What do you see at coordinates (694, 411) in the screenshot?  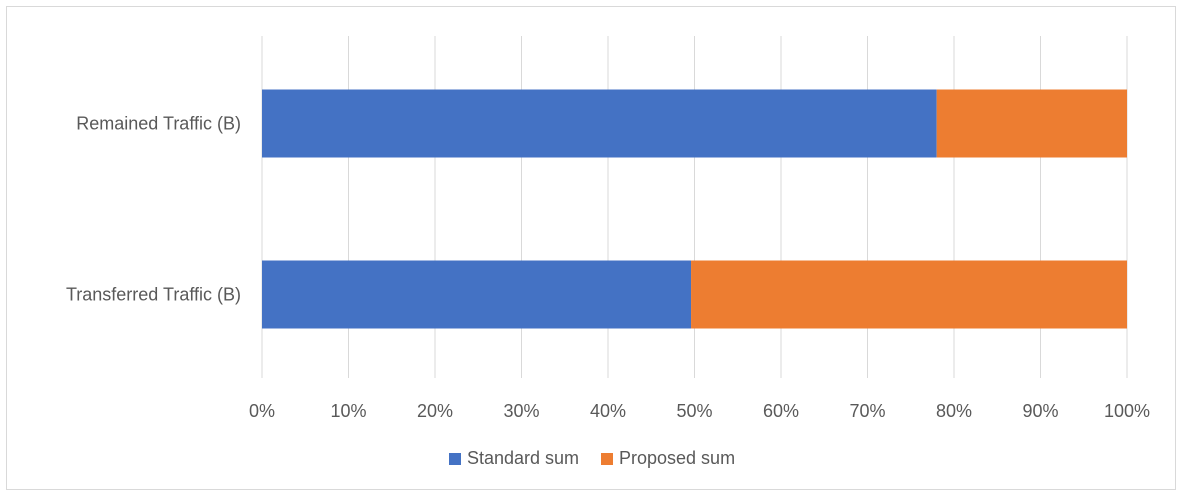 I see `x-tick-label: 50%` at bounding box center [694, 411].